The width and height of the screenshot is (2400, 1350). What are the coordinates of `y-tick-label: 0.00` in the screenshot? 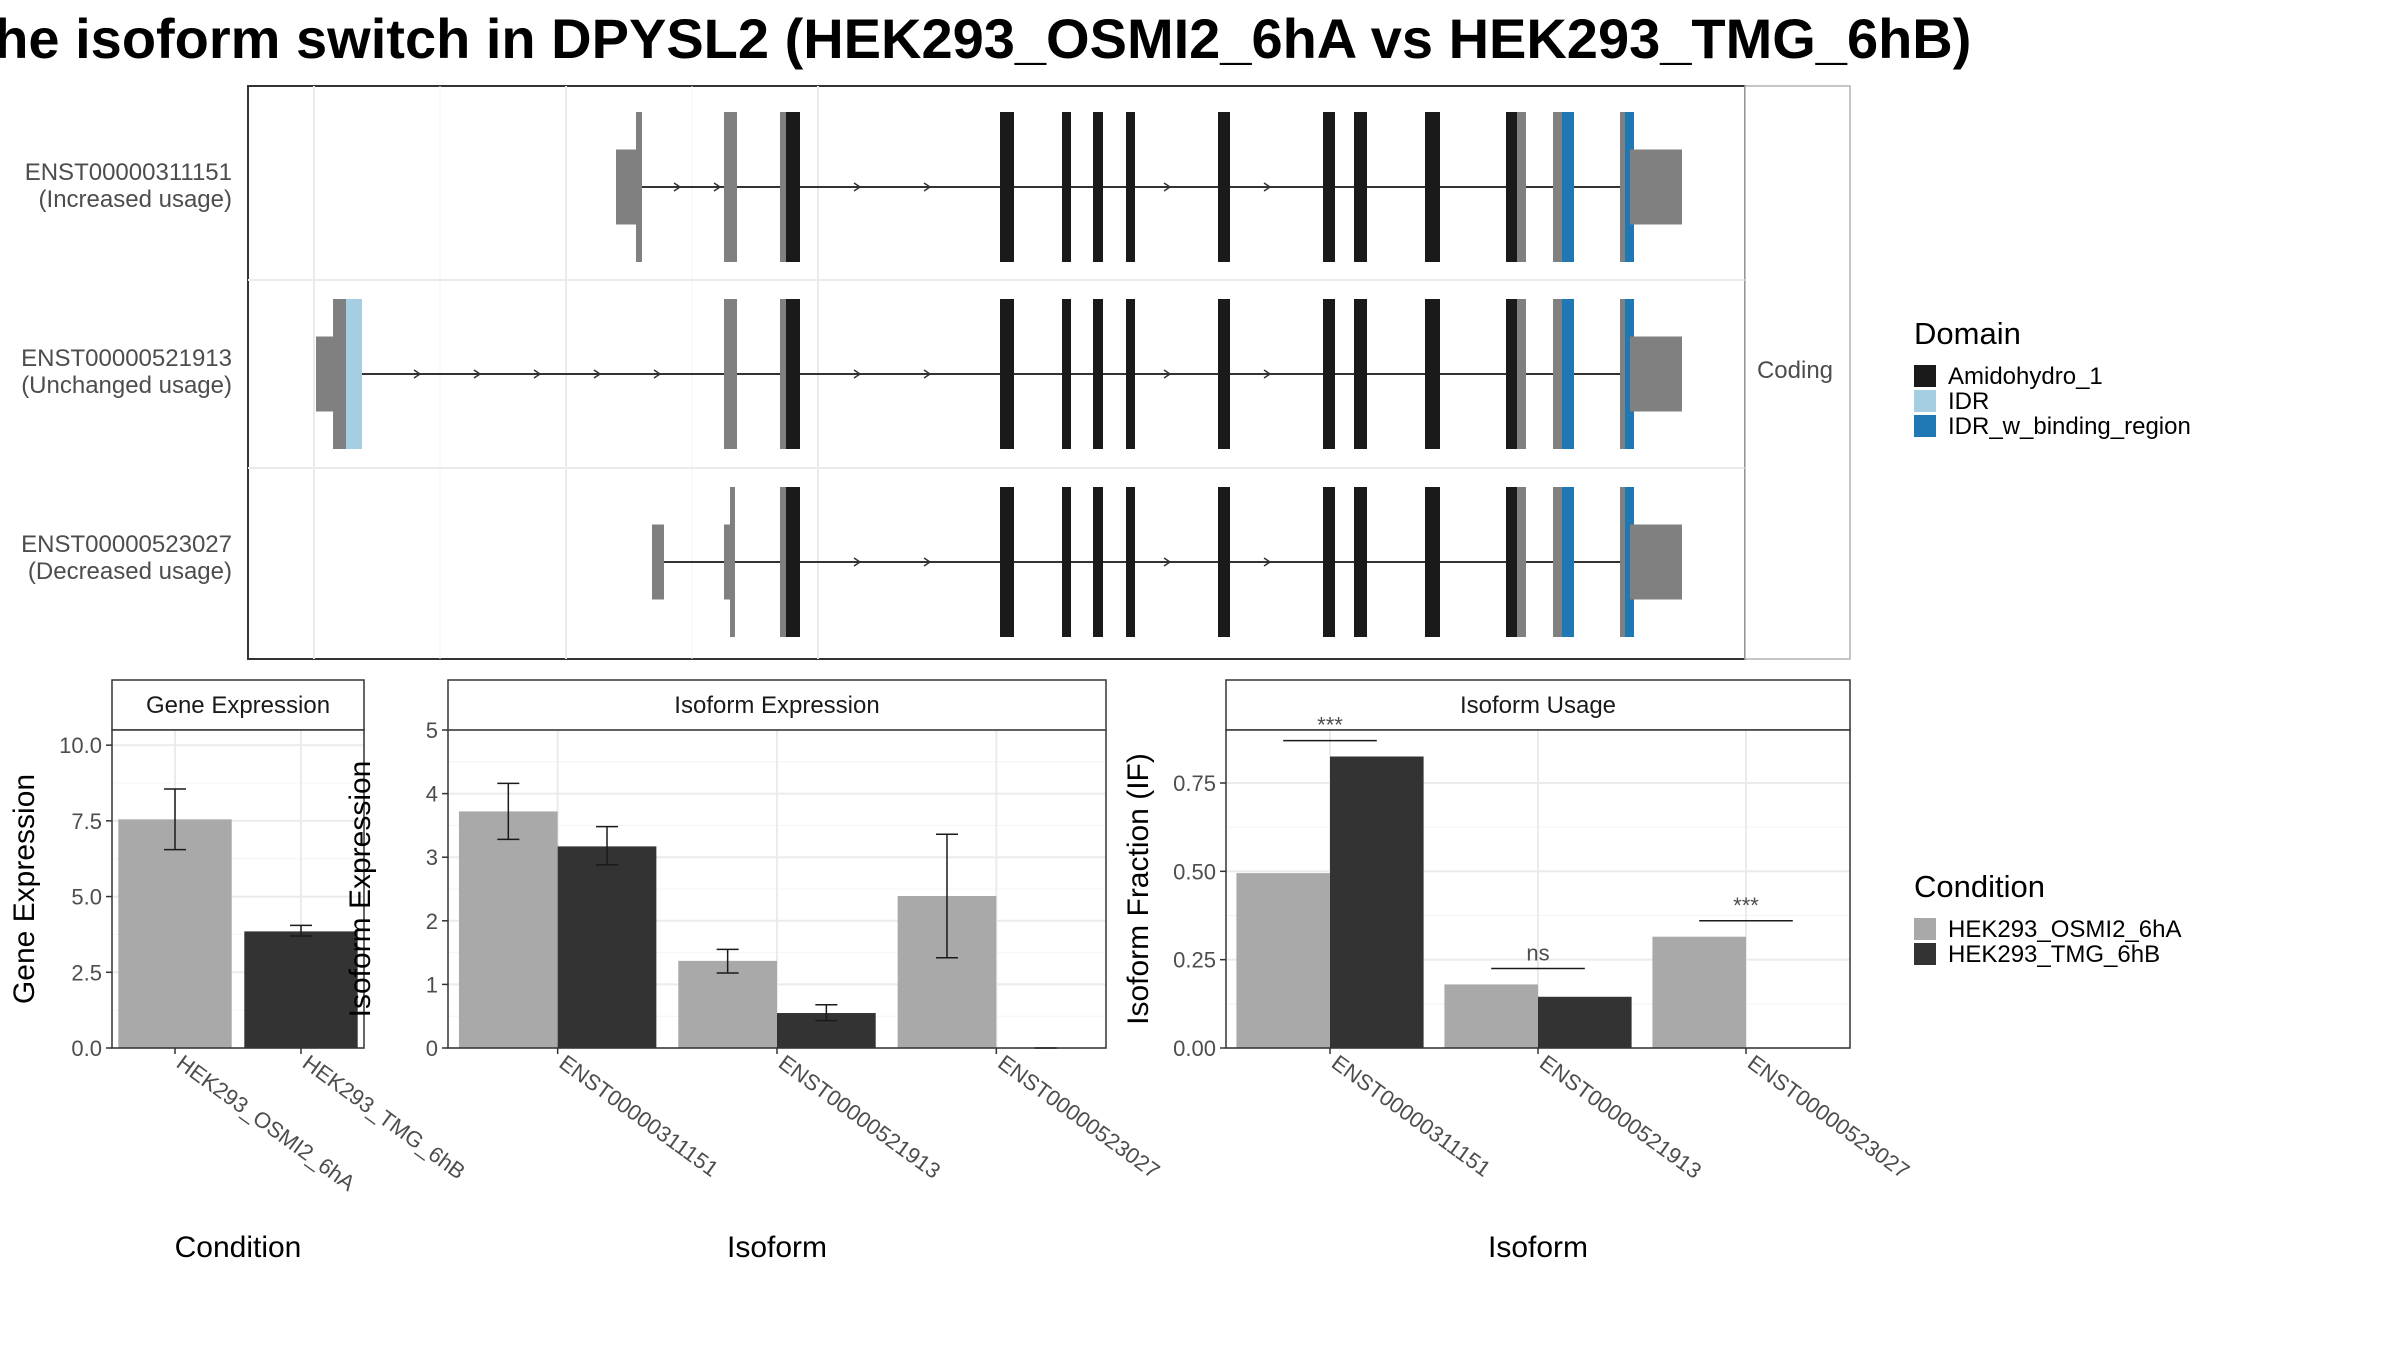 It's located at (1194, 1048).